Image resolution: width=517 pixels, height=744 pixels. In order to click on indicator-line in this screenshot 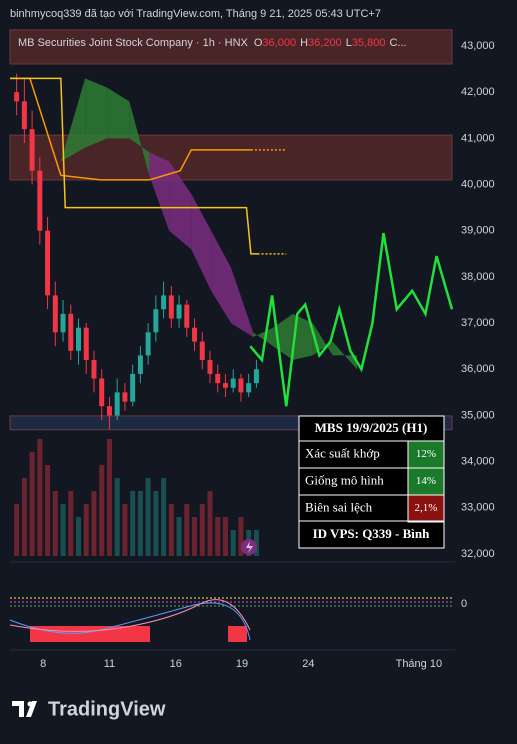, I will do `click(130, 129)`.